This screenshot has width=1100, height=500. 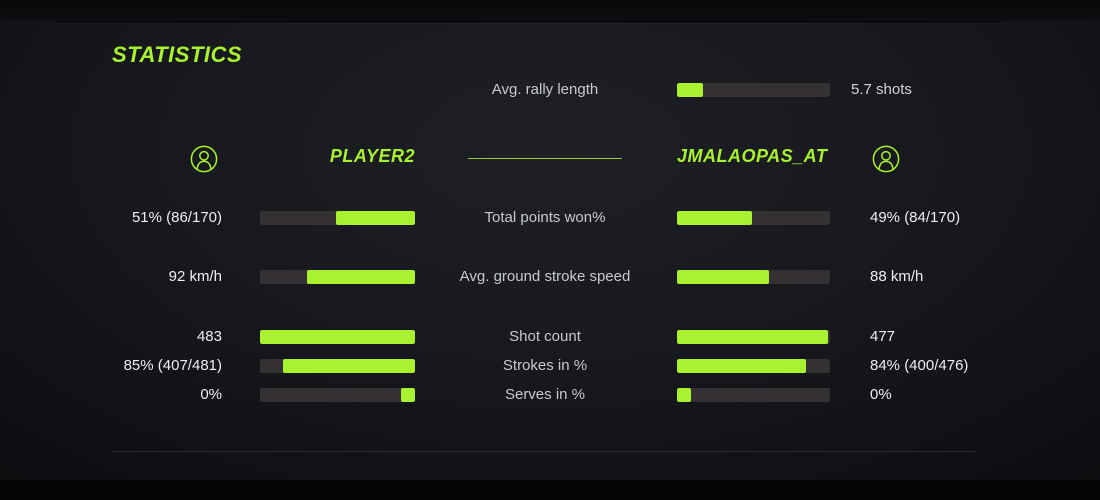 I want to click on stat-label: Shot count, so click(x=545, y=336).